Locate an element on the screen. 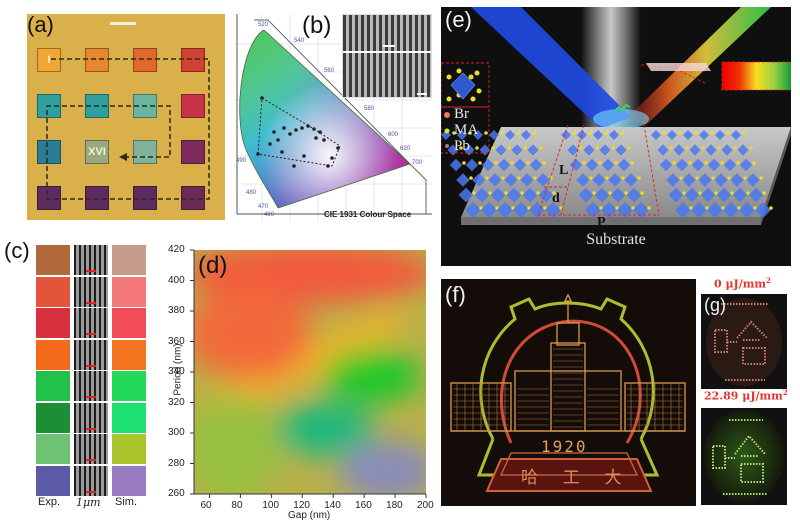 The height and width of the screenshot is (527, 800). x-tick-label: 200 is located at coordinates (425, 505).